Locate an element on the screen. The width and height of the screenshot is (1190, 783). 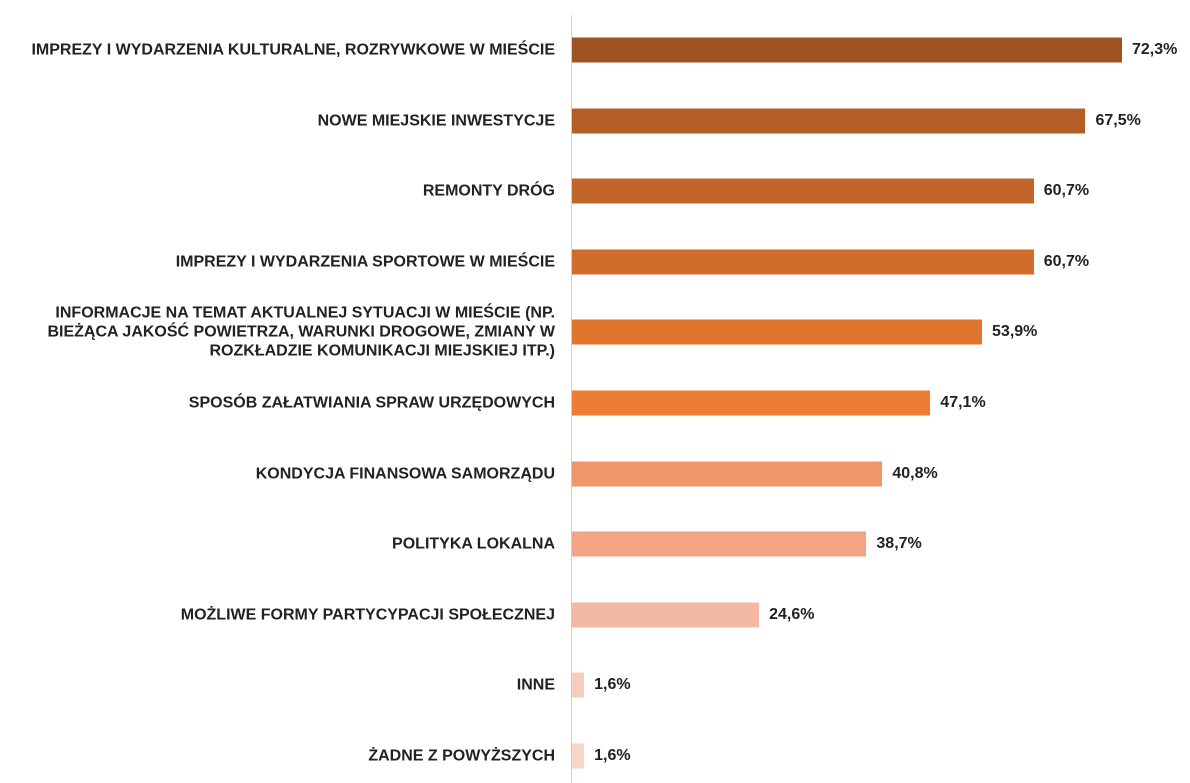
value-label: 67,5% is located at coordinates (1118, 120).